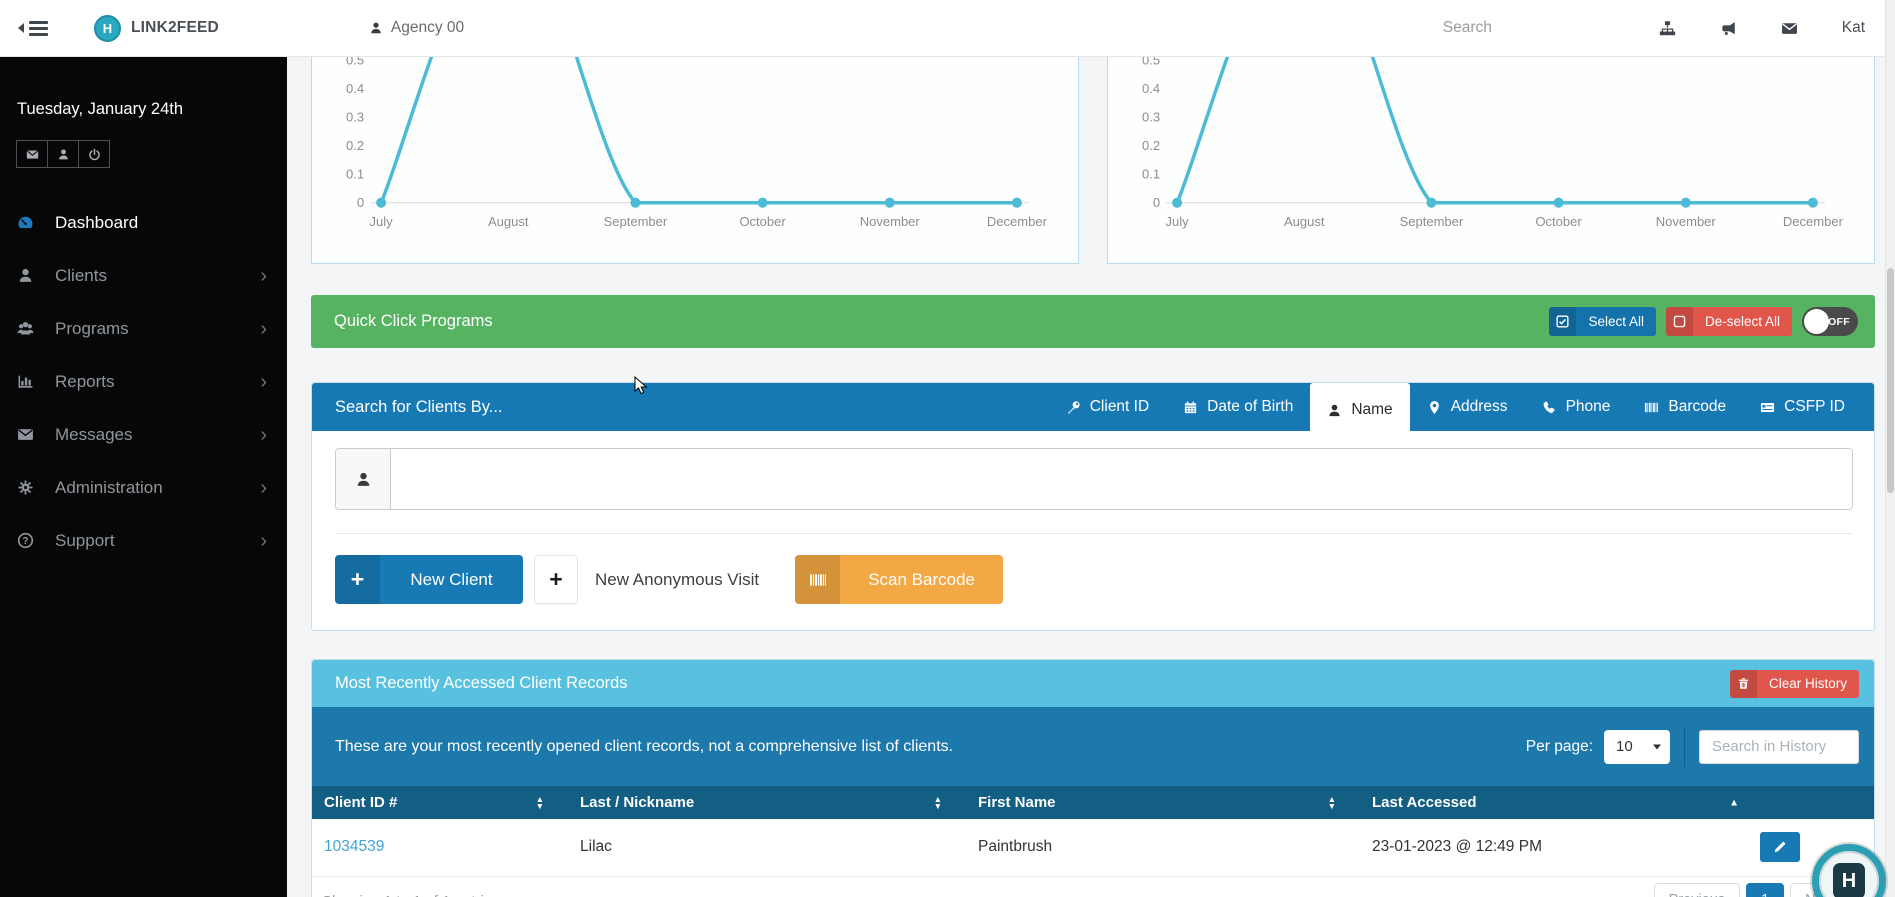 Image resolution: width=1895 pixels, height=897 pixels. I want to click on brand-link: H LINK2FEED, so click(156, 28).